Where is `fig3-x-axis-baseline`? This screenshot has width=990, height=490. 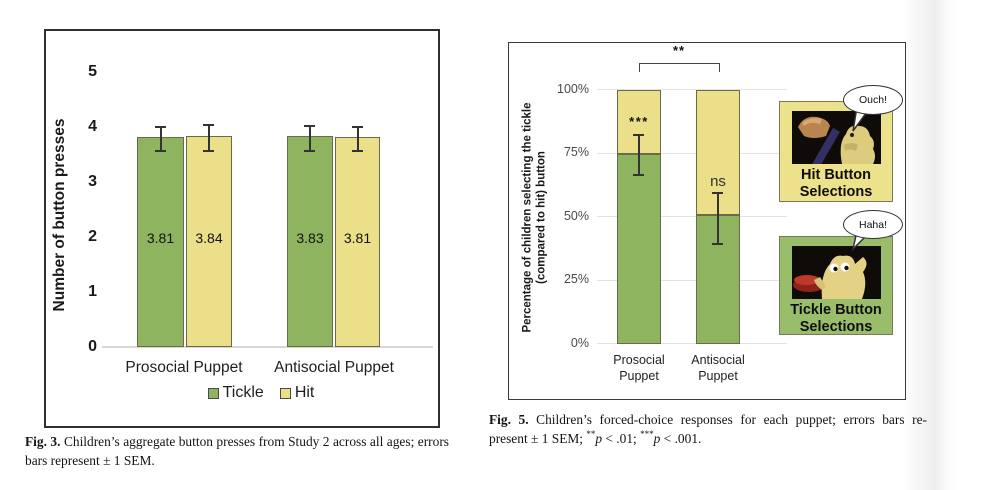 fig3-x-axis-baseline is located at coordinates (267, 347).